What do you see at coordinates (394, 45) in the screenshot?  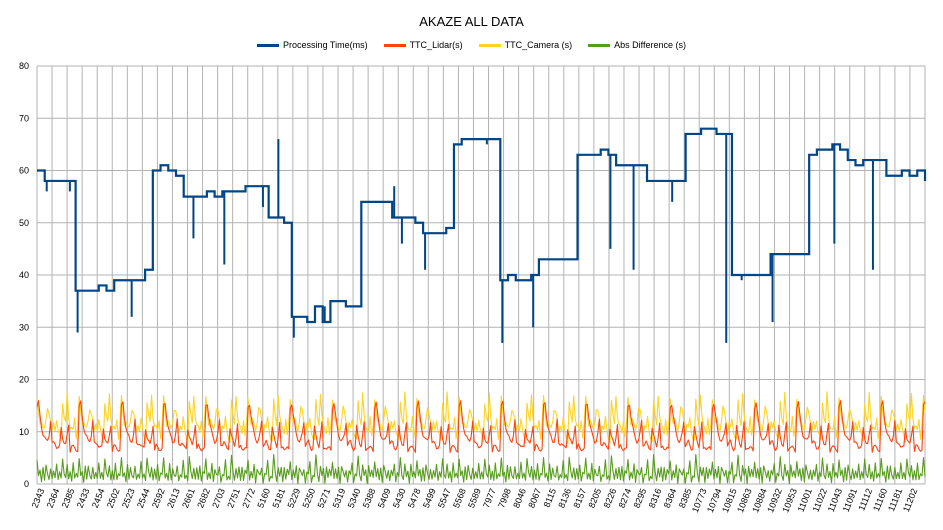 I see `legend-swatch-ttc-lidar` at bounding box center [394, 45].